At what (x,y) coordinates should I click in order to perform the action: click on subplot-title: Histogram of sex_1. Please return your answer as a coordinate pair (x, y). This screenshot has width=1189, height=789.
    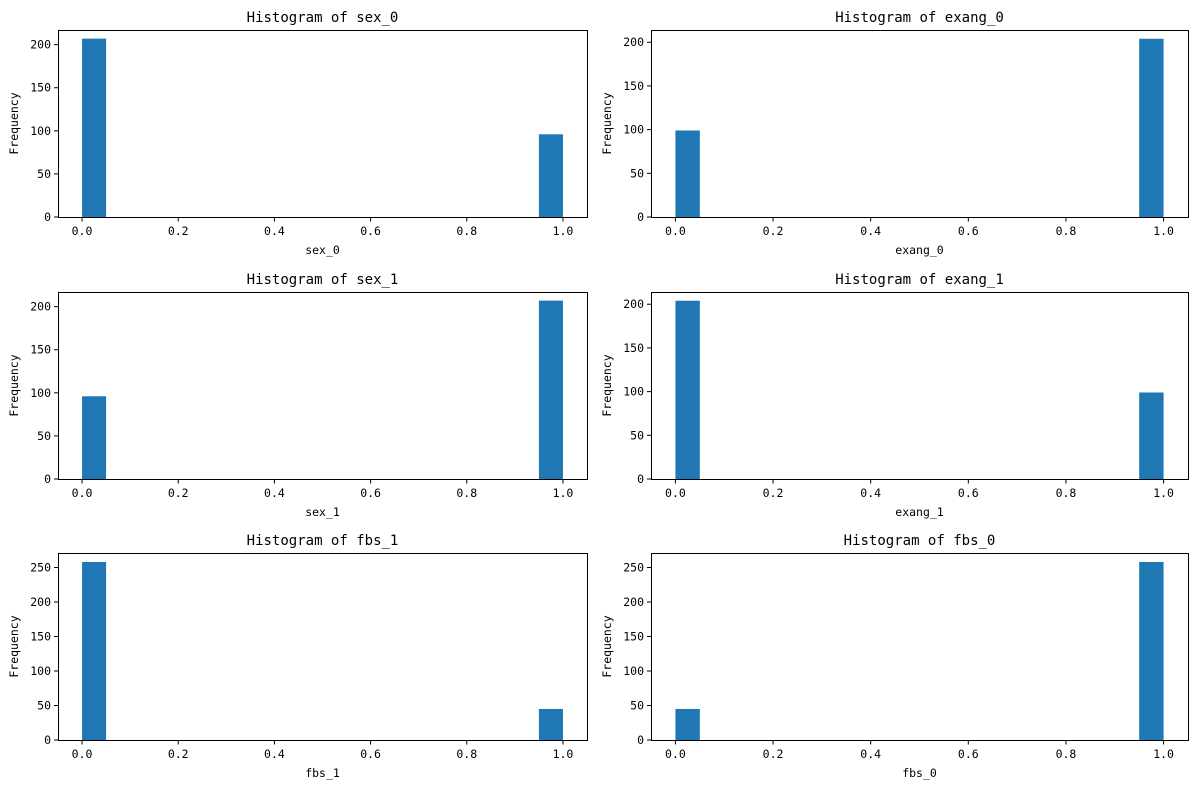
    Looking at the image, I should click on (323, 280).